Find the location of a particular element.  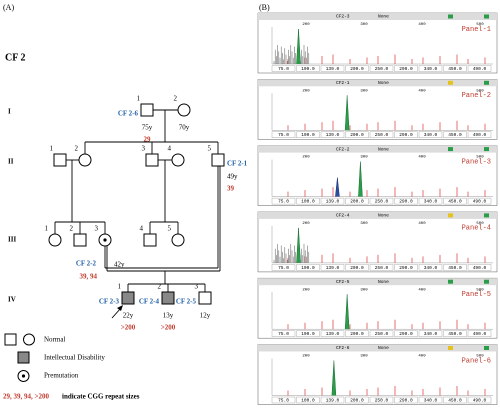

individual-age: 75y is located at coordinates (147, 128).